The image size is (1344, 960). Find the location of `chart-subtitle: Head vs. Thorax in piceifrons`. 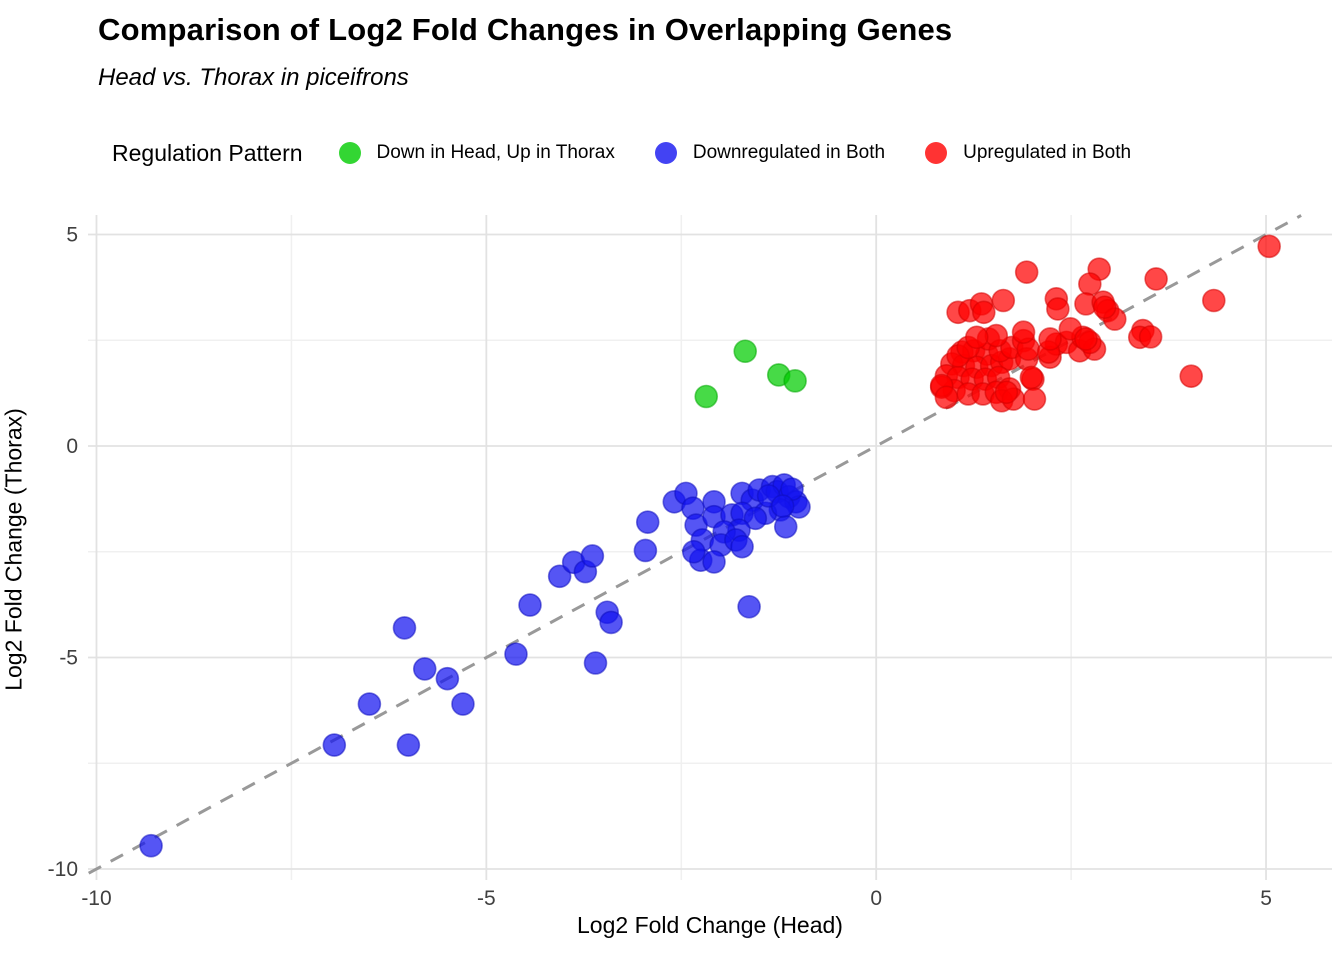

chart-subtitle: Head vs. Thorax in piceifrons is located at coordinates (253, 77).